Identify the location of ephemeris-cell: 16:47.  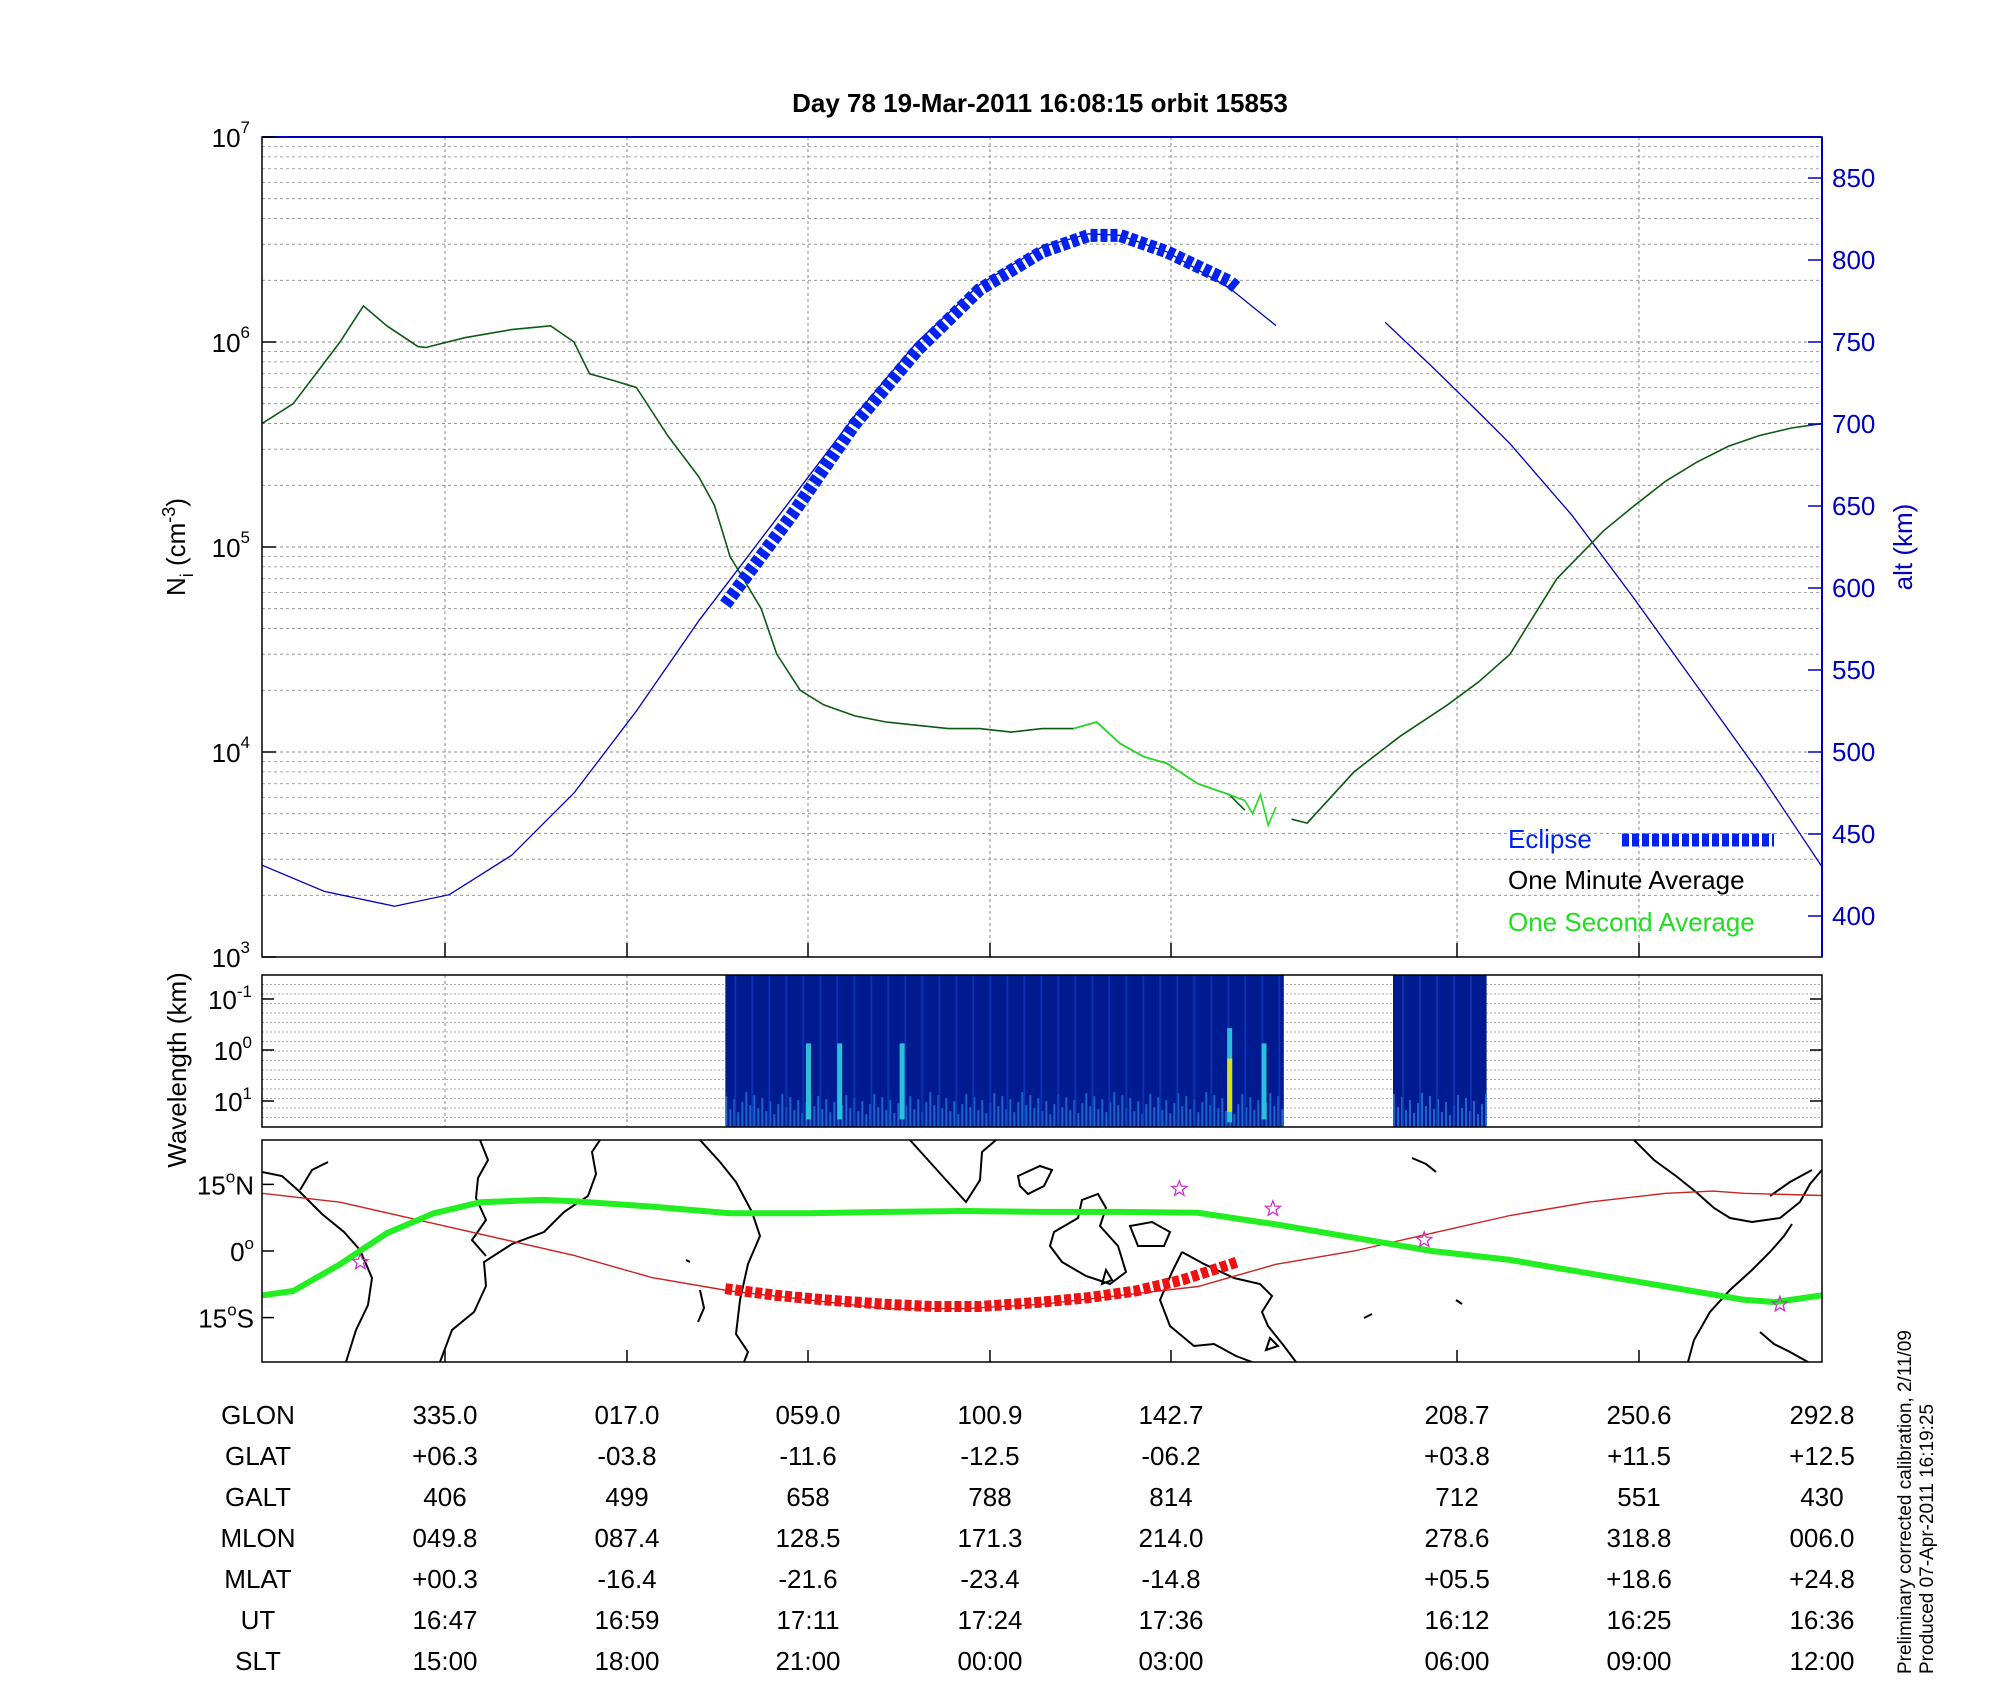
(444, 1620).